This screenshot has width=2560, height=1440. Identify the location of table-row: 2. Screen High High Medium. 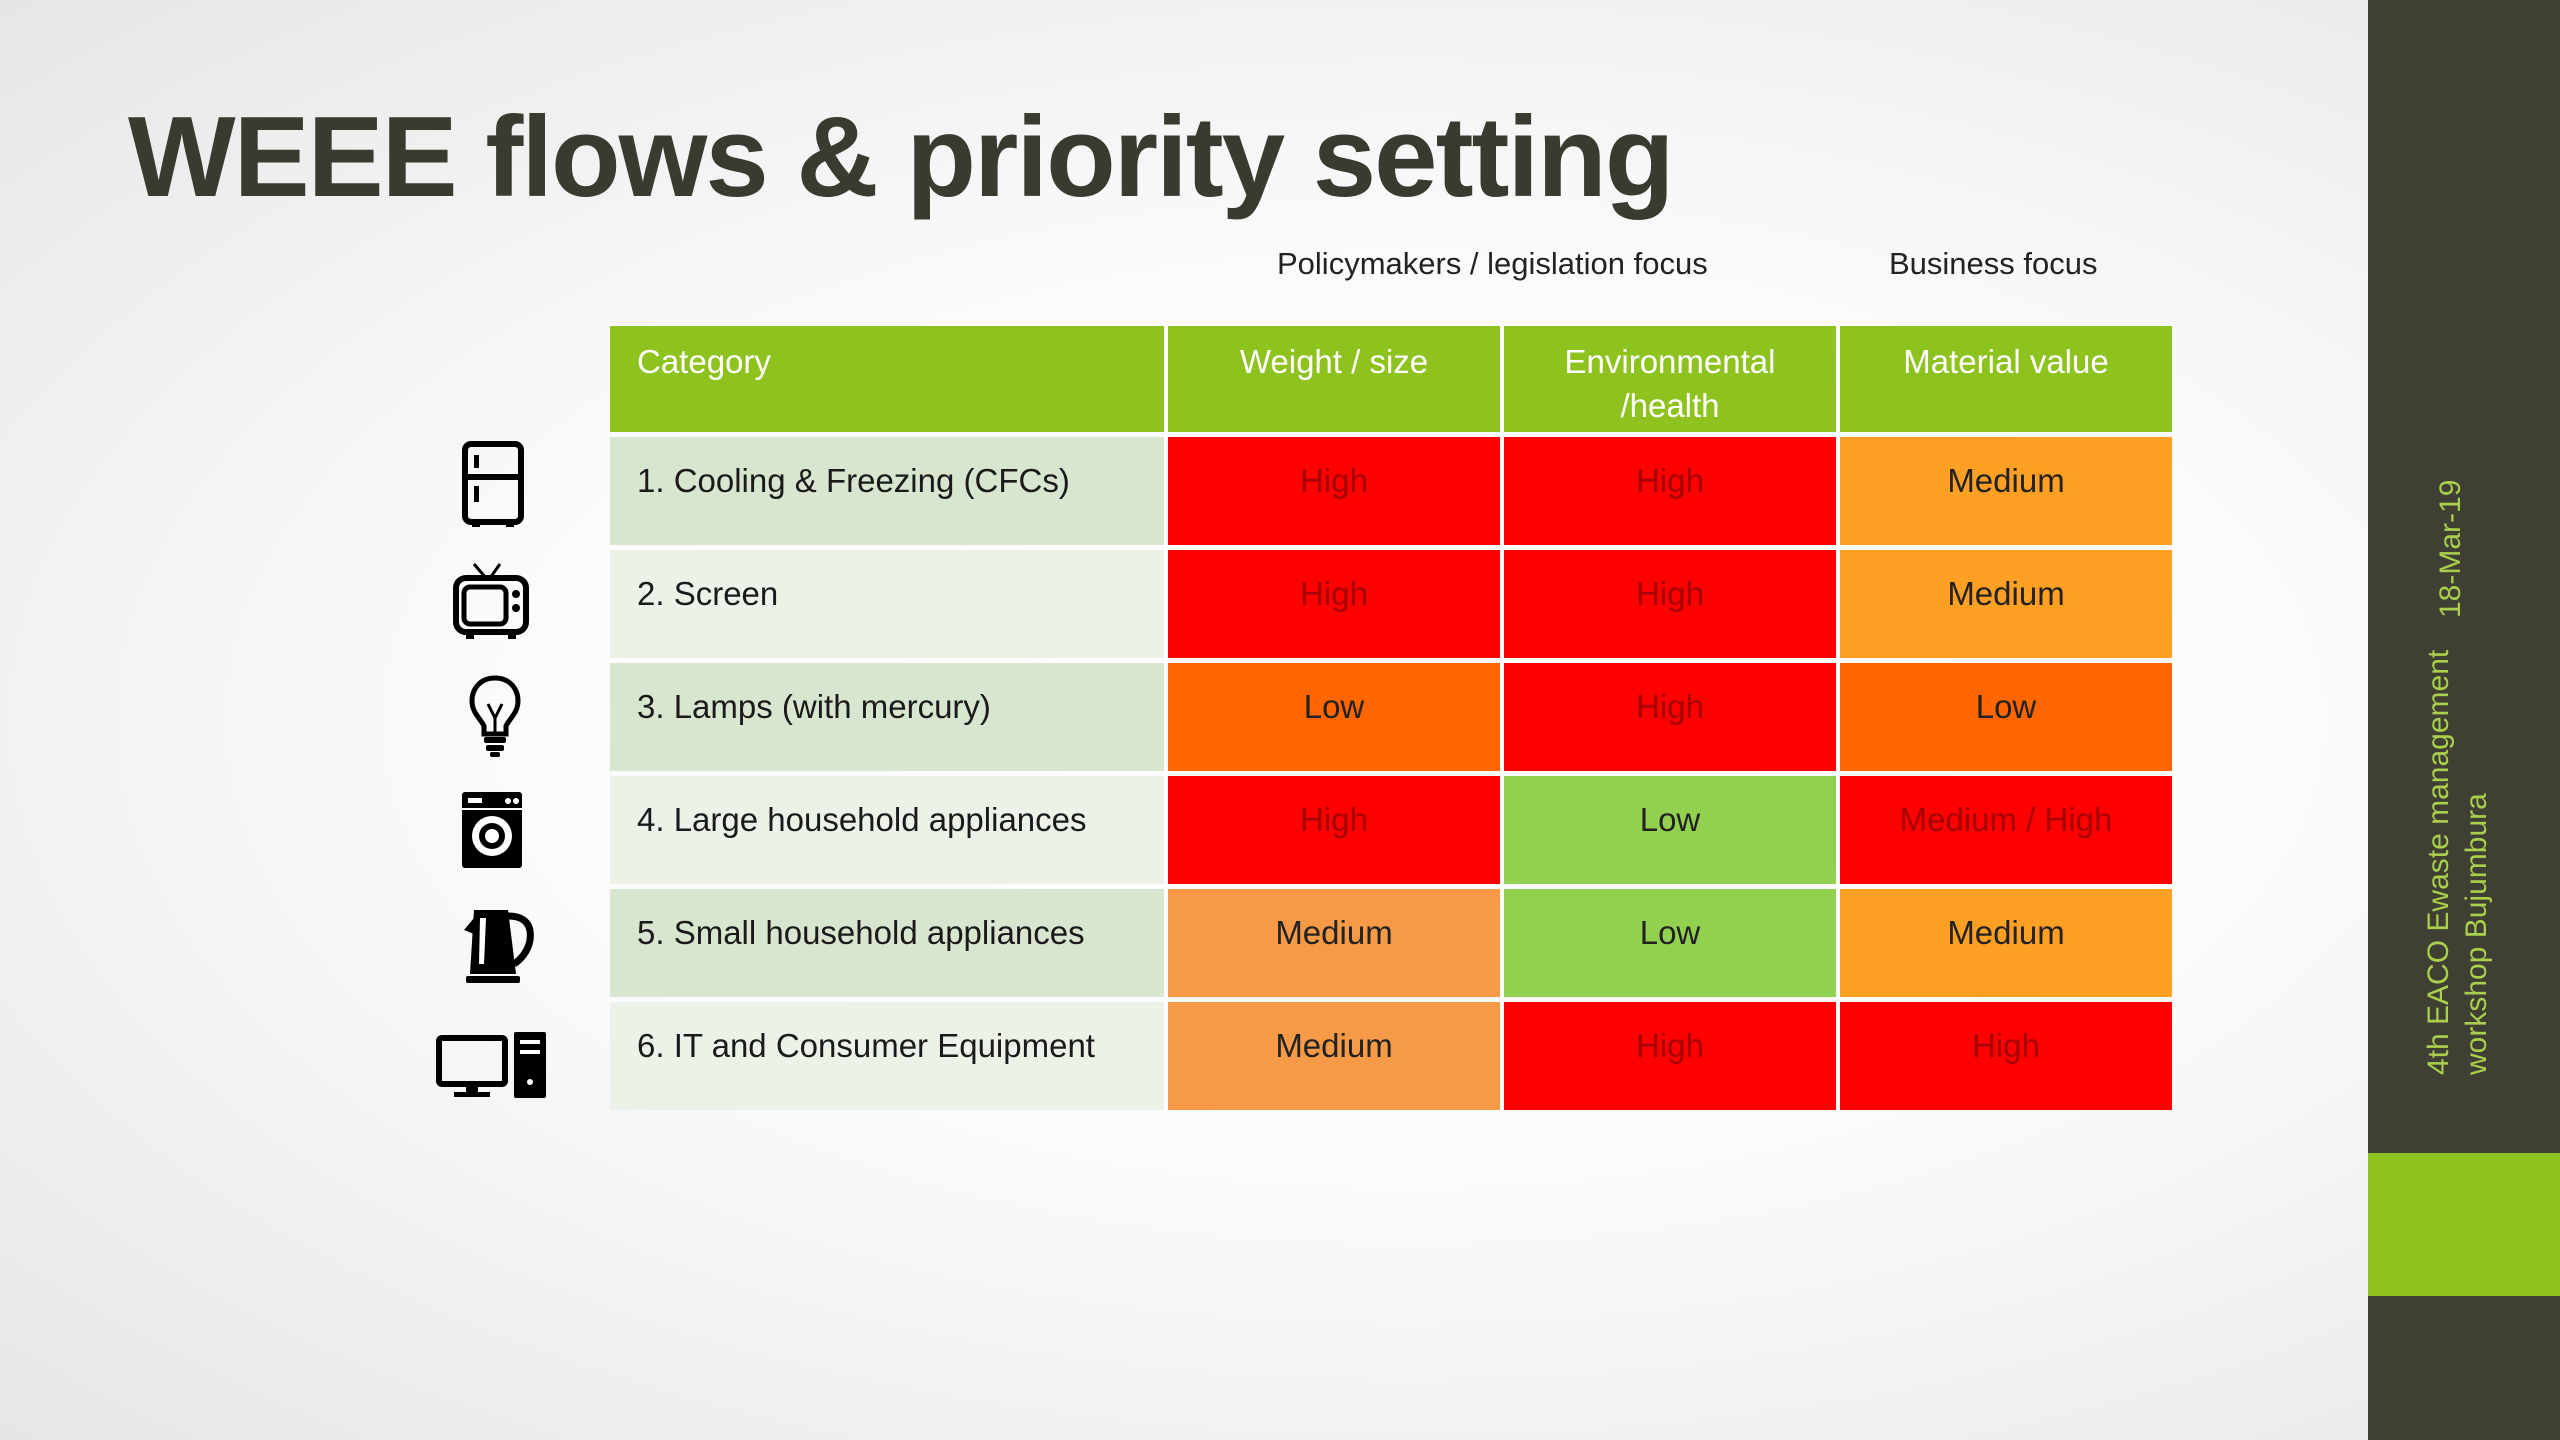
(1391, 604).